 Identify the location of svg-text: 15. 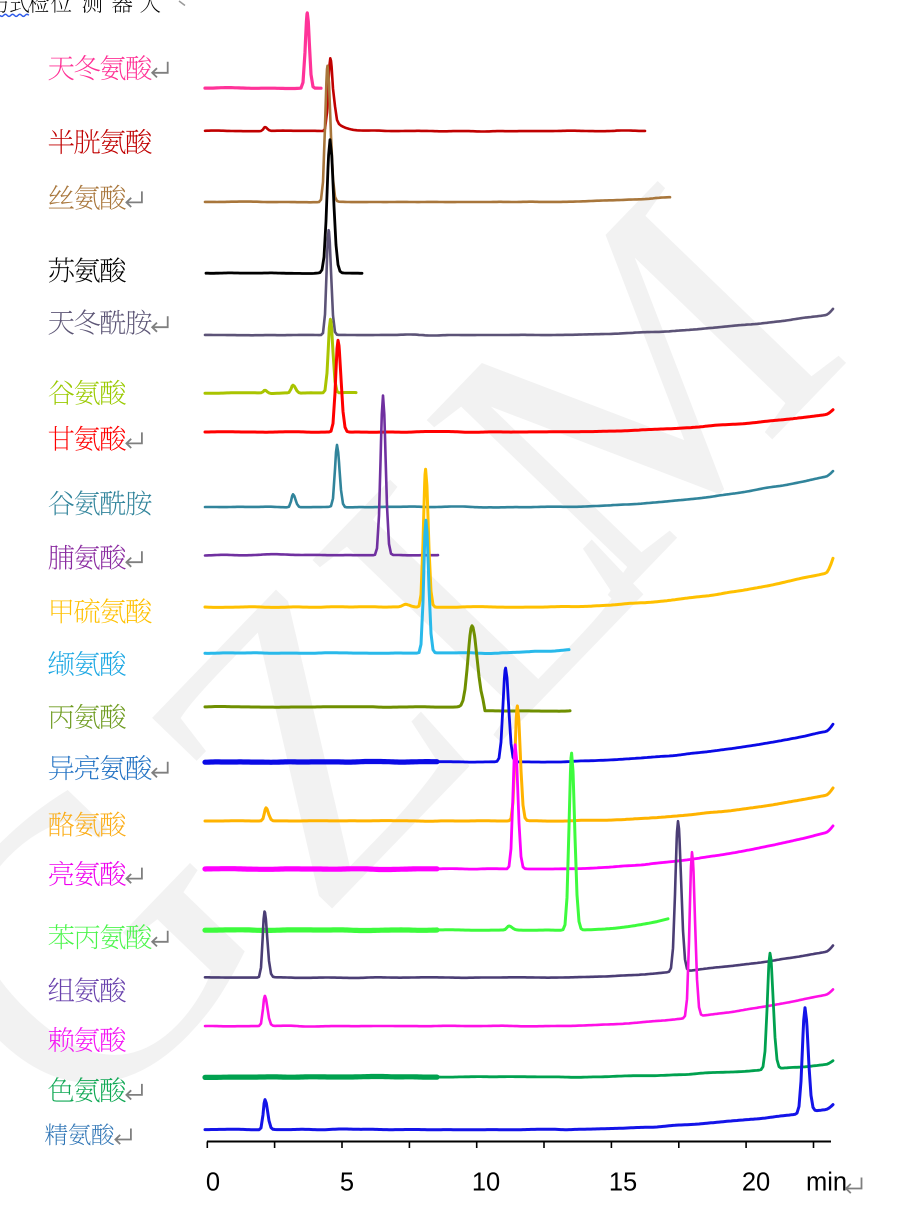
(623, 1183).